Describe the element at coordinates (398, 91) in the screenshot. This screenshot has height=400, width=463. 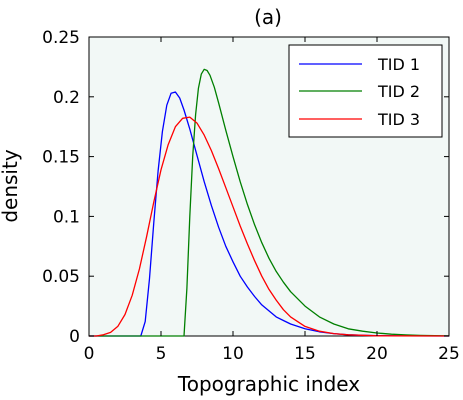
I see `legend-label-tid-2: TID 2` at that location.